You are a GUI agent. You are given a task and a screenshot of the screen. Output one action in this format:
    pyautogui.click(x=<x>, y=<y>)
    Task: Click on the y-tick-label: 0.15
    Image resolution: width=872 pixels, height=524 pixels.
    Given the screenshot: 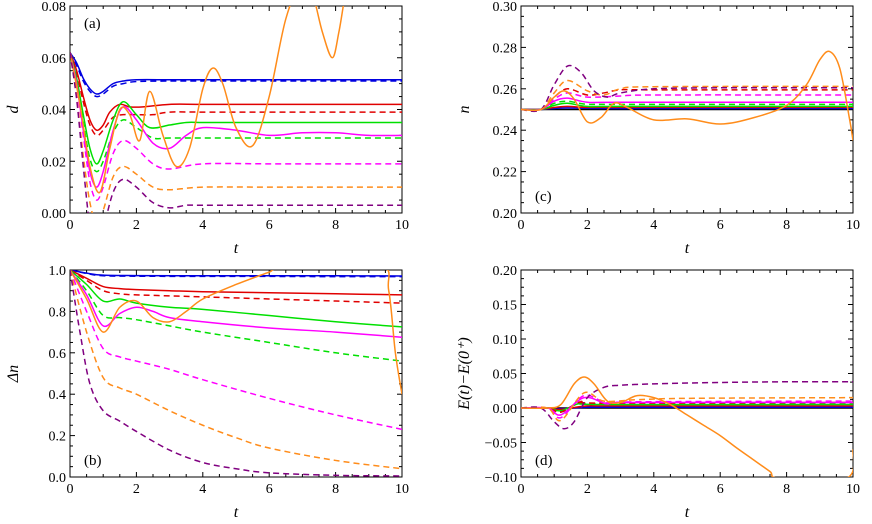 What is the action you would take?
    pyautogui.click(x=505, y=306)
    